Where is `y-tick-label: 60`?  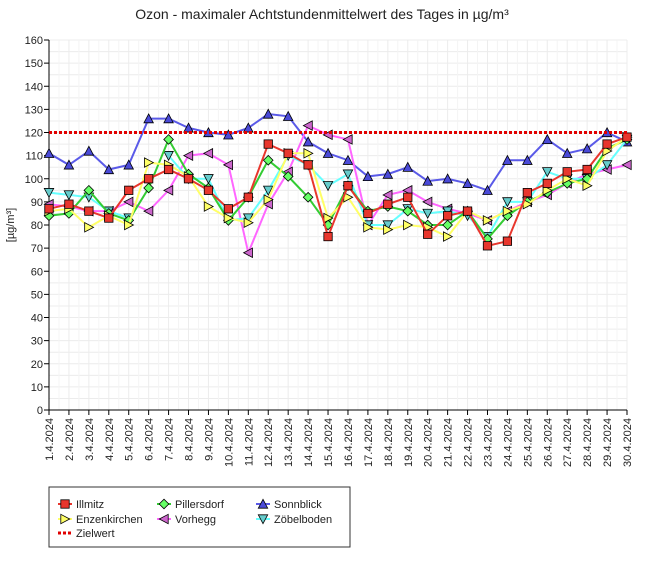 y-tick-label: 60 is located at coordinates (37, 272).